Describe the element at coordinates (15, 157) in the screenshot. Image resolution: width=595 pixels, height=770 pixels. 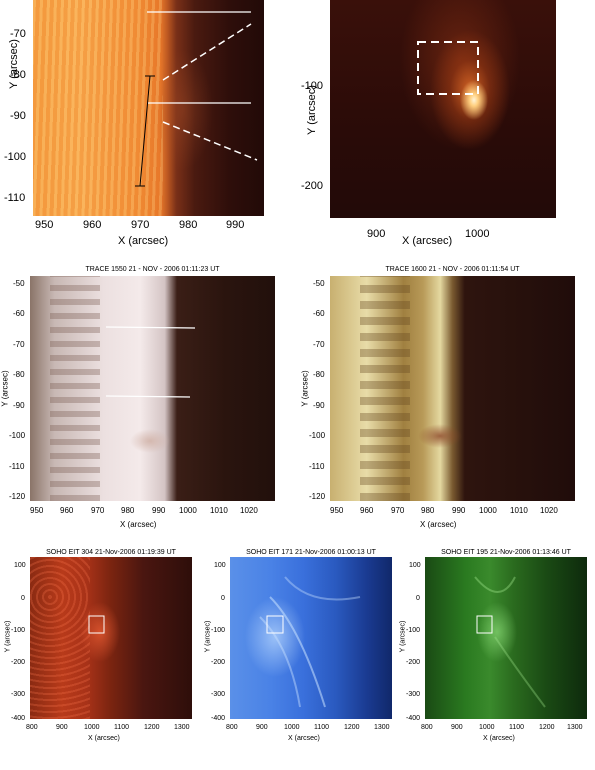
I see `panel-a-ytick: -100` at that location.